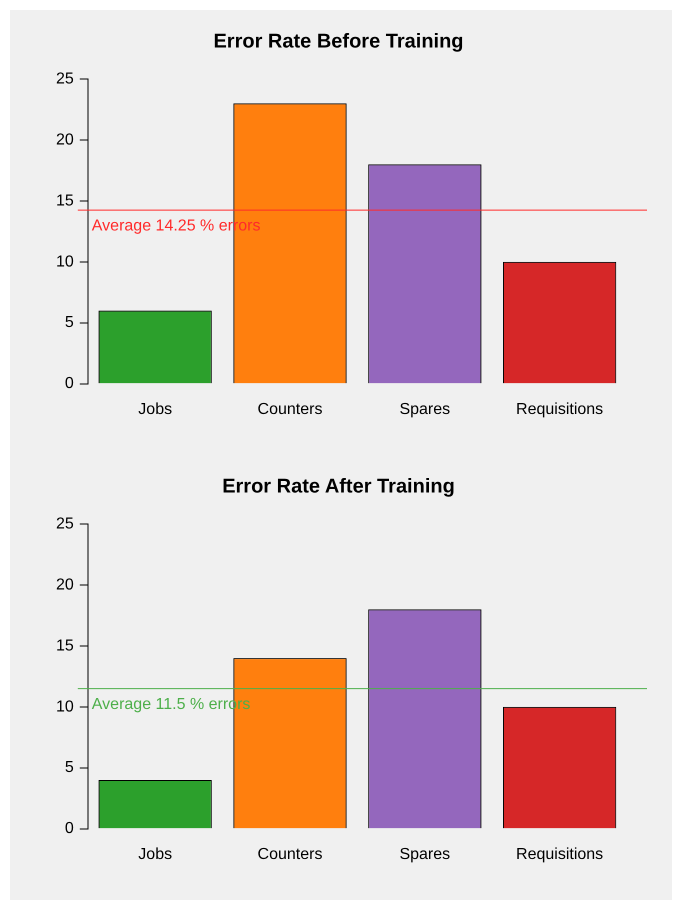 This screenshot has width=673, height=902. What do you see at coordinates (338, 41) in the screenshot?
I see `chart-title: Error Rate Before Training` at bounding box center [338, 41].